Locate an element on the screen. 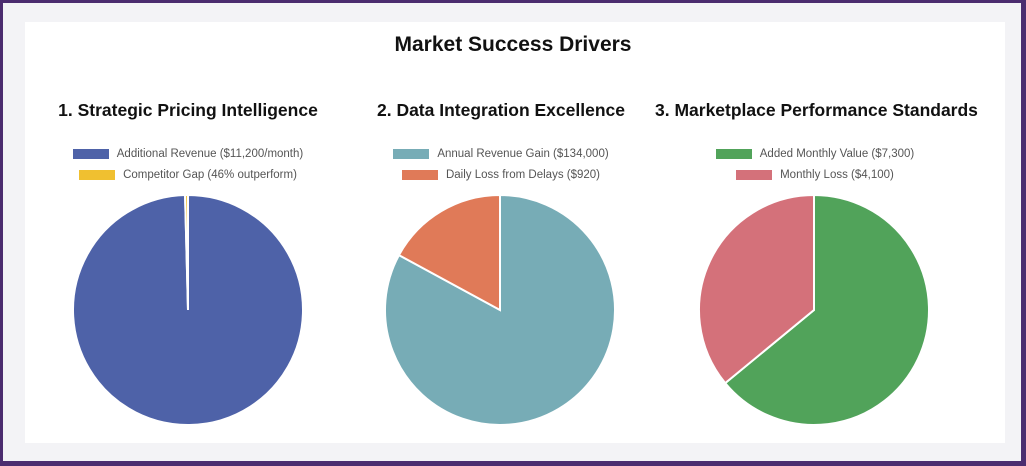 This screenshot has width=1026, height=466. legend-item: Additional Revenue ($11,200/month) is located at coordinates (188, 153).